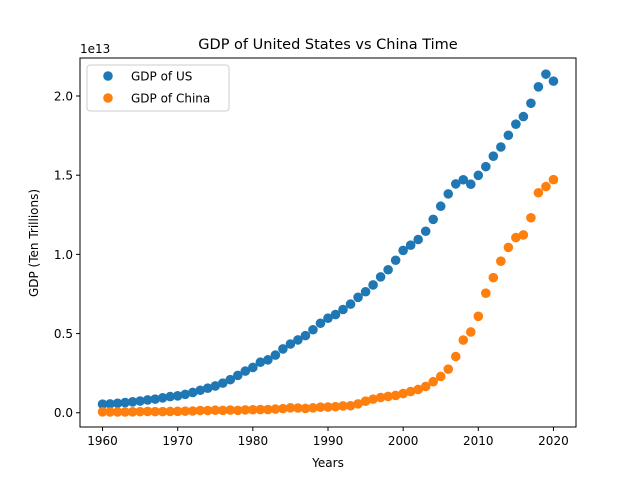 This screenshot has height=480, width=640. I want to click on x-tick-label: 2010, so click(478, 441).